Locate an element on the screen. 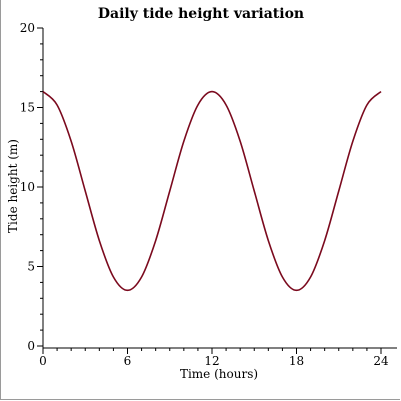 This screenshot has height=401, width=401. x-tick-label: 12 is located at coordinates (211, 361).